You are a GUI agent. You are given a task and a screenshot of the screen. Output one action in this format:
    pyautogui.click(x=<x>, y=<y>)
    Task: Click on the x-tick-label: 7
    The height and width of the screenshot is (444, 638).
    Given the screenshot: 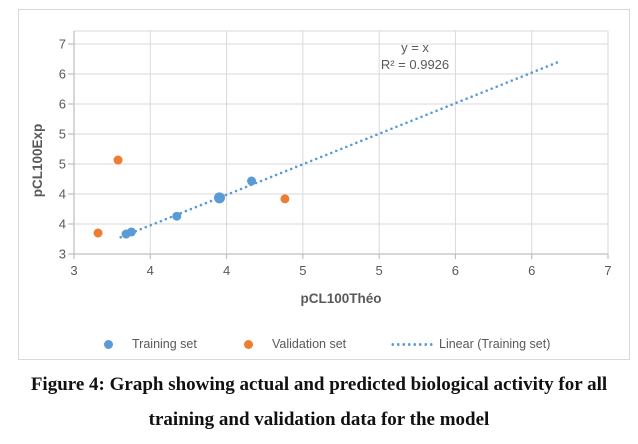 What is the action you would take?
    pyautogui.click(x=607, y=270)
    